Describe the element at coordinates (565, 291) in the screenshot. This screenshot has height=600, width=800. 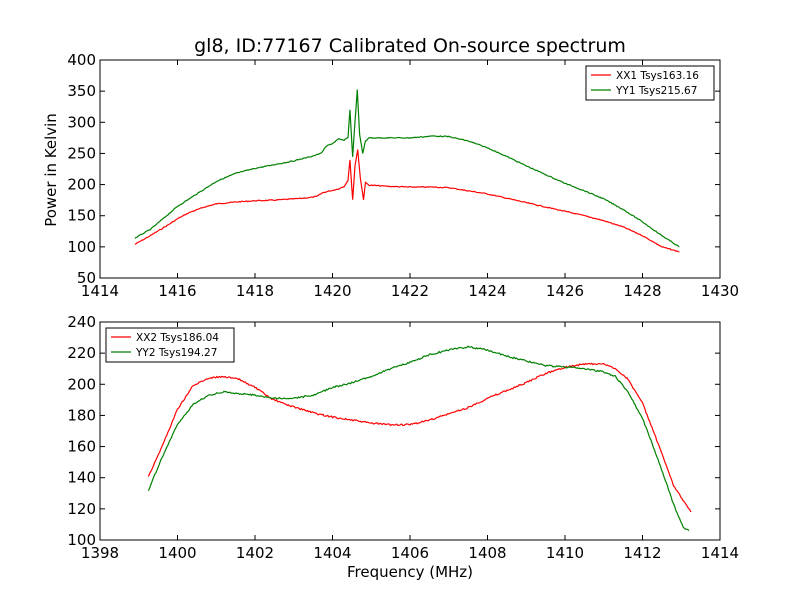
I see `top-x-tick-label: 1426` at that location.